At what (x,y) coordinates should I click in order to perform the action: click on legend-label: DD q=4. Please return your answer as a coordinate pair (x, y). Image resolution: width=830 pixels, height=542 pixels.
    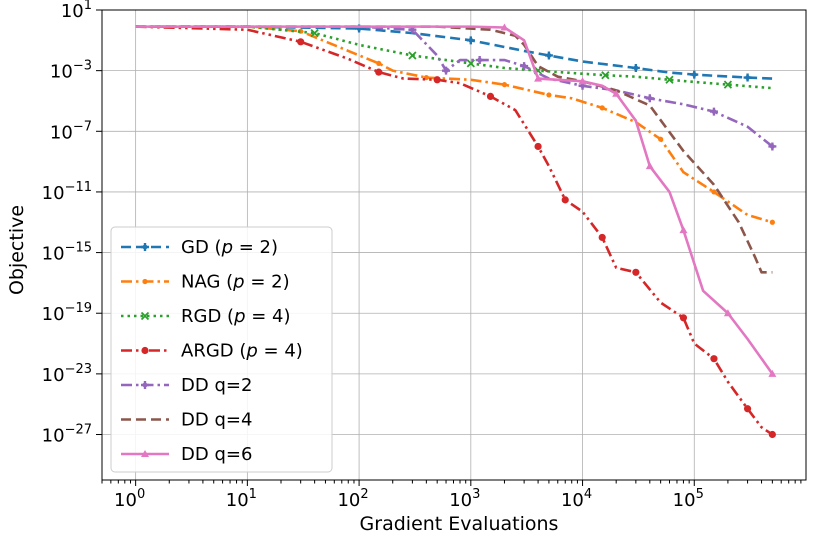
    Looking at the image, I should click on (216, 420).